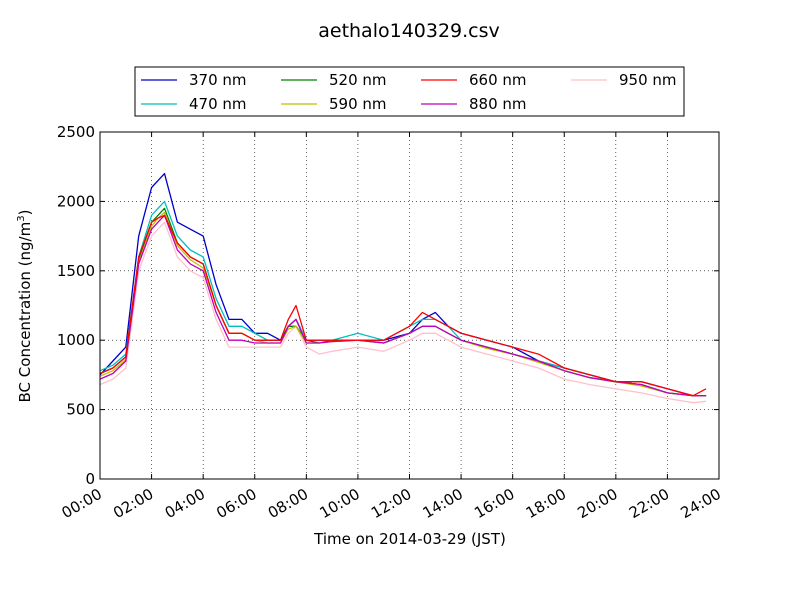 This screenshot has height=600, width=800. I want to click on x-tick-label: 16:00, so click(494, 503).